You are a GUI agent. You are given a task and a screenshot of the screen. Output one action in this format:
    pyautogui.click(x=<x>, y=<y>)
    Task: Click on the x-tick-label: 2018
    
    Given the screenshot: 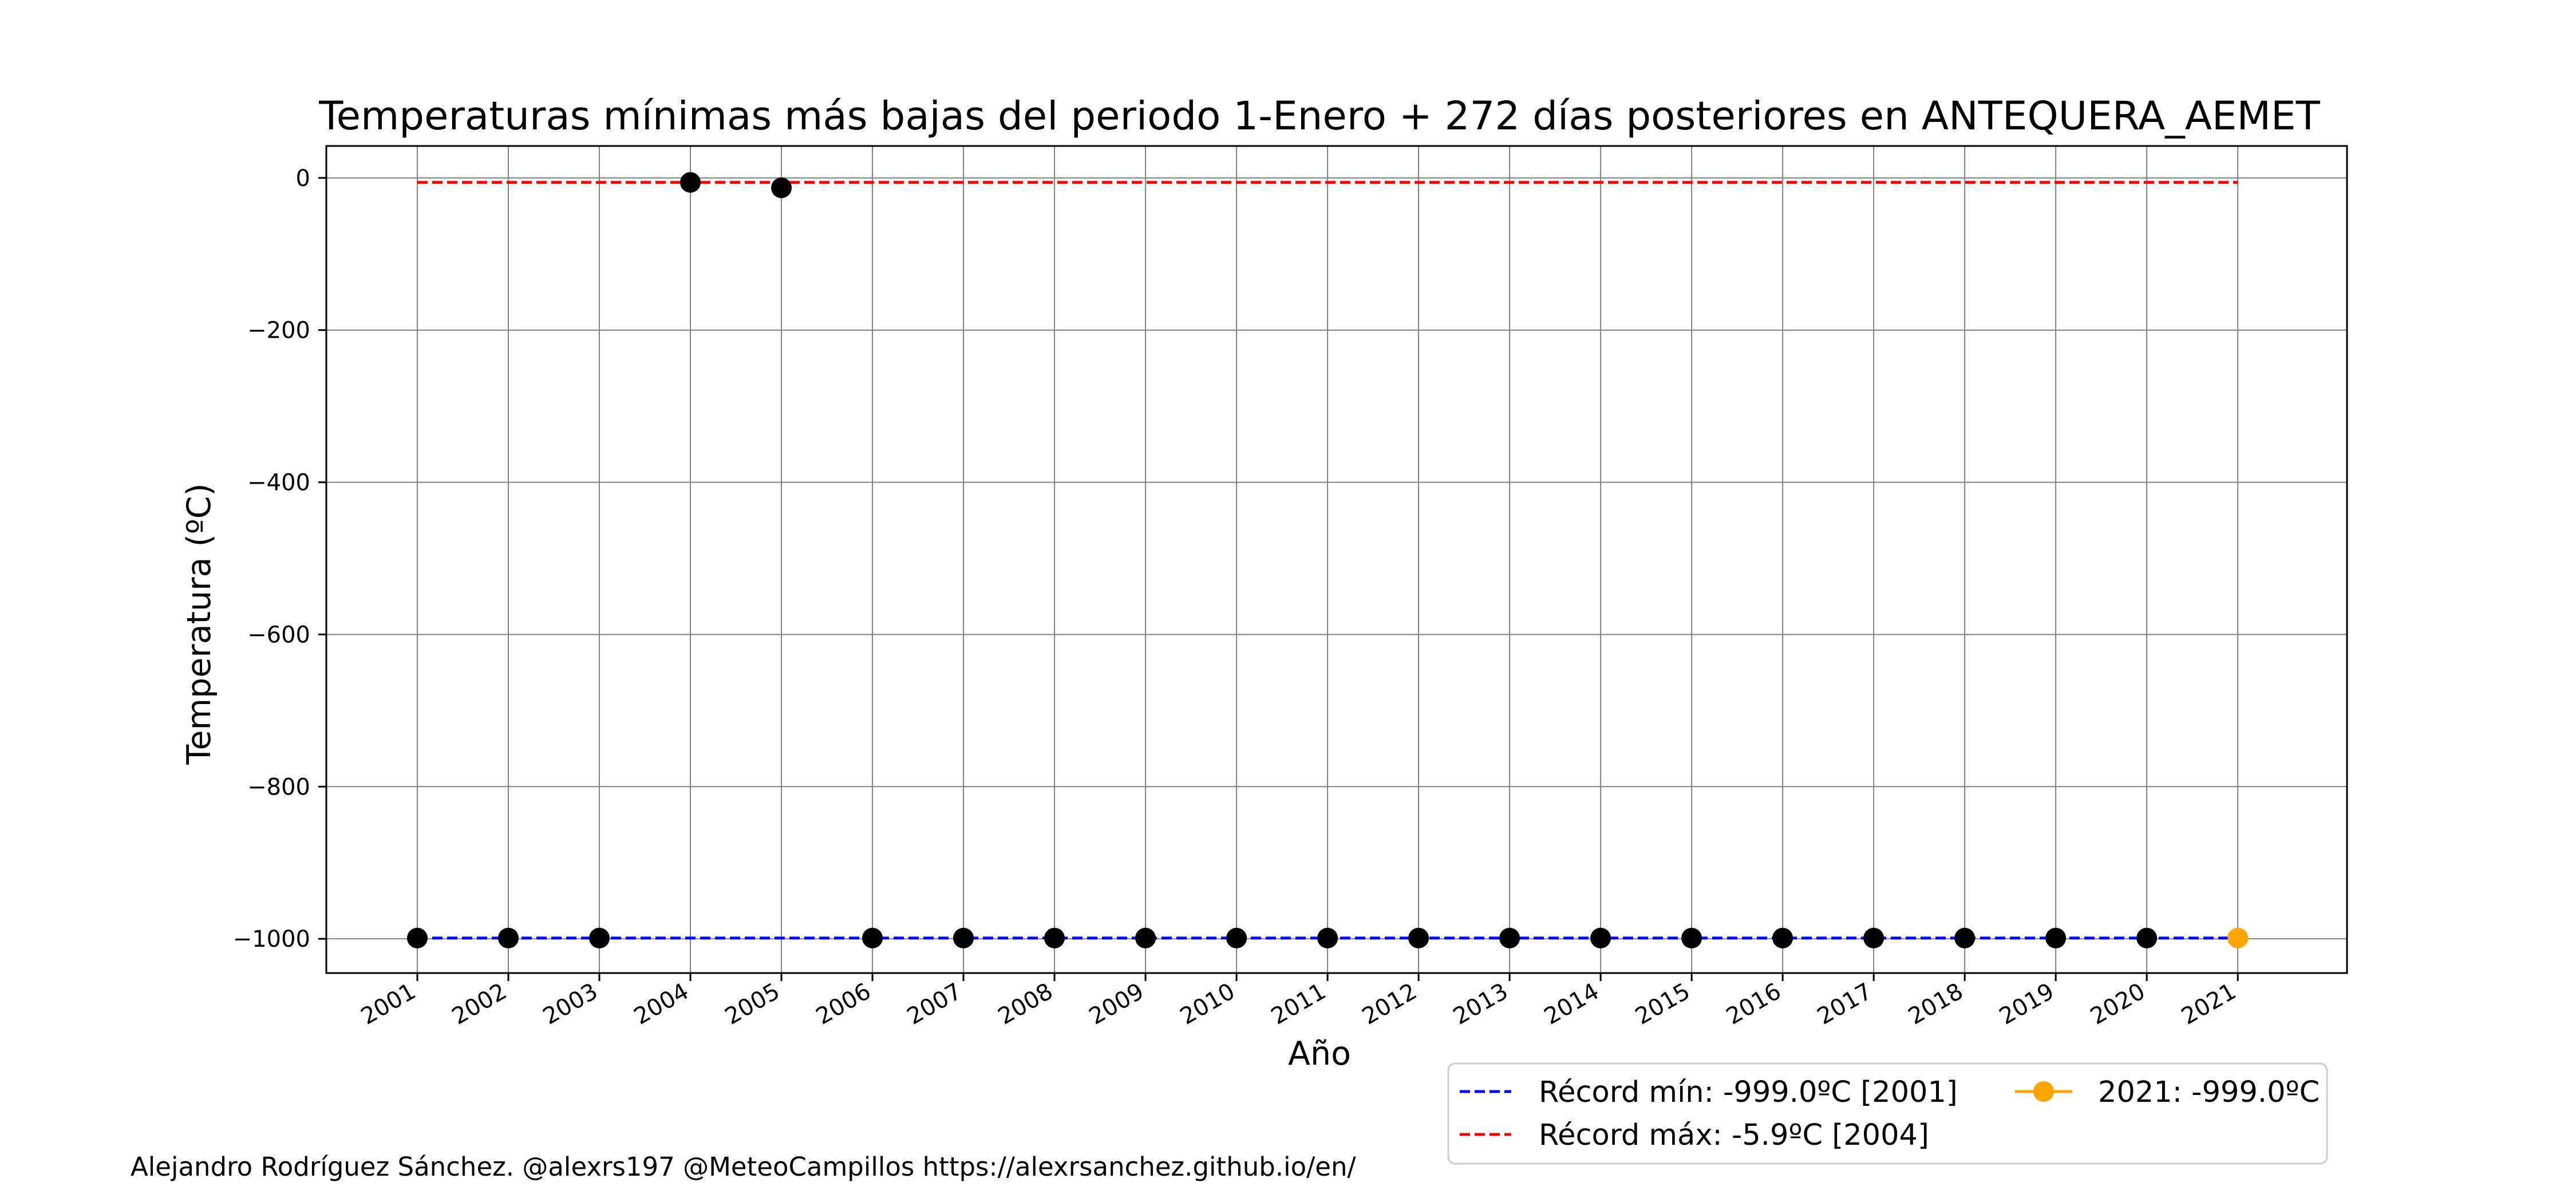 What is the action you would take?
    pyautogui.click(x=1935, y=1004)
    